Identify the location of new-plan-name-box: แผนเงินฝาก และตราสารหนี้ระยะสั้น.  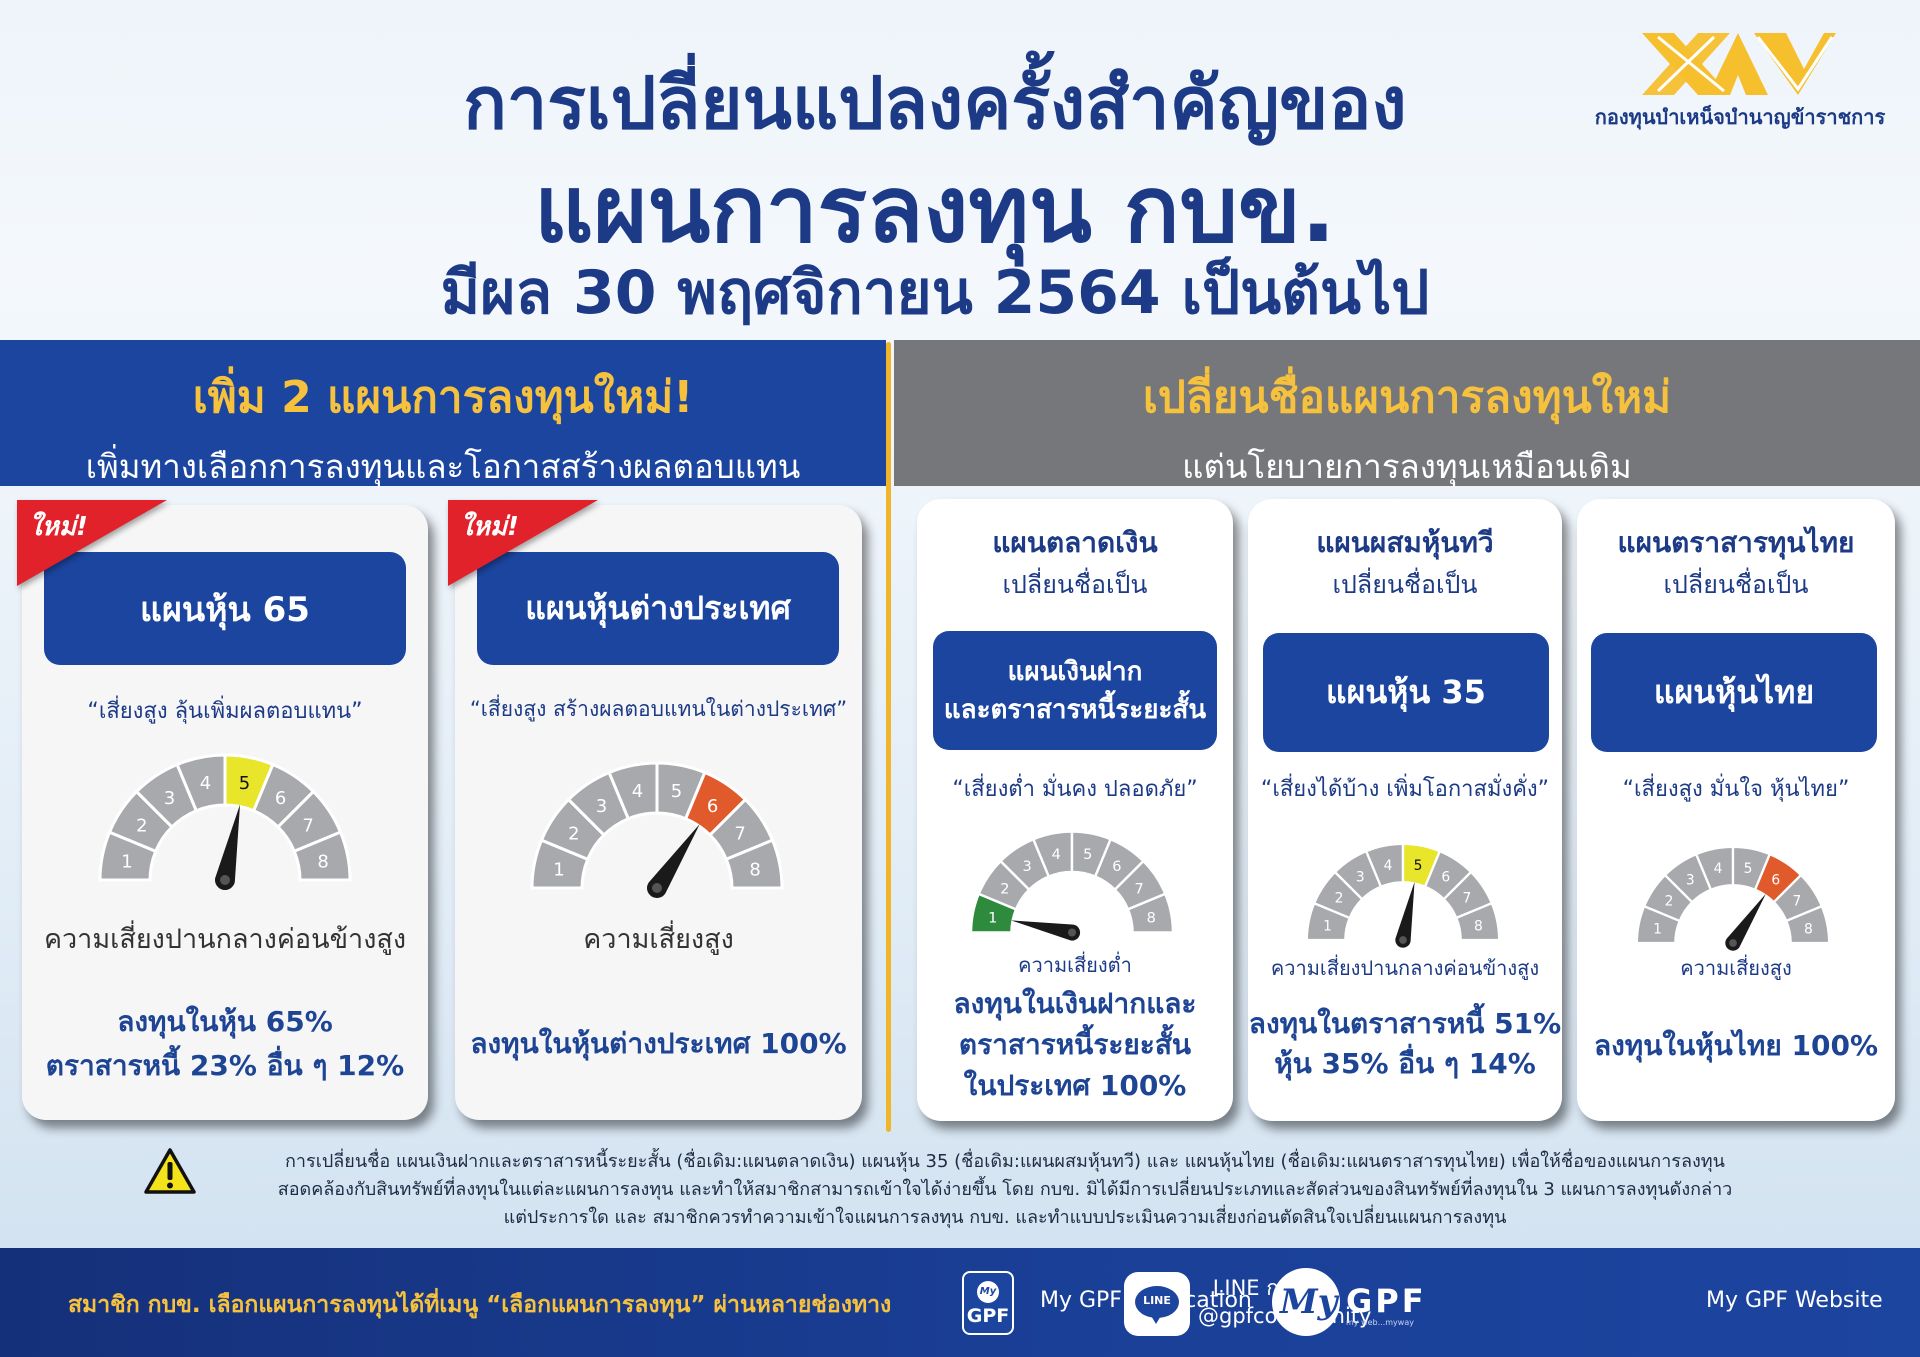
(1075, 690).